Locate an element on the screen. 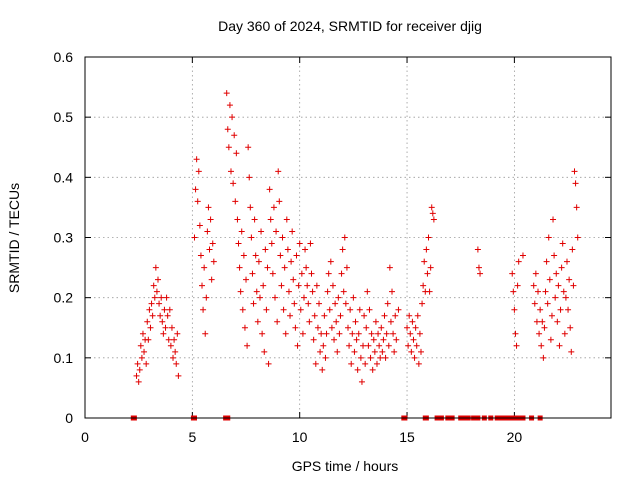  y-tick-label: 0.4 is located at coordinates (64, 177).